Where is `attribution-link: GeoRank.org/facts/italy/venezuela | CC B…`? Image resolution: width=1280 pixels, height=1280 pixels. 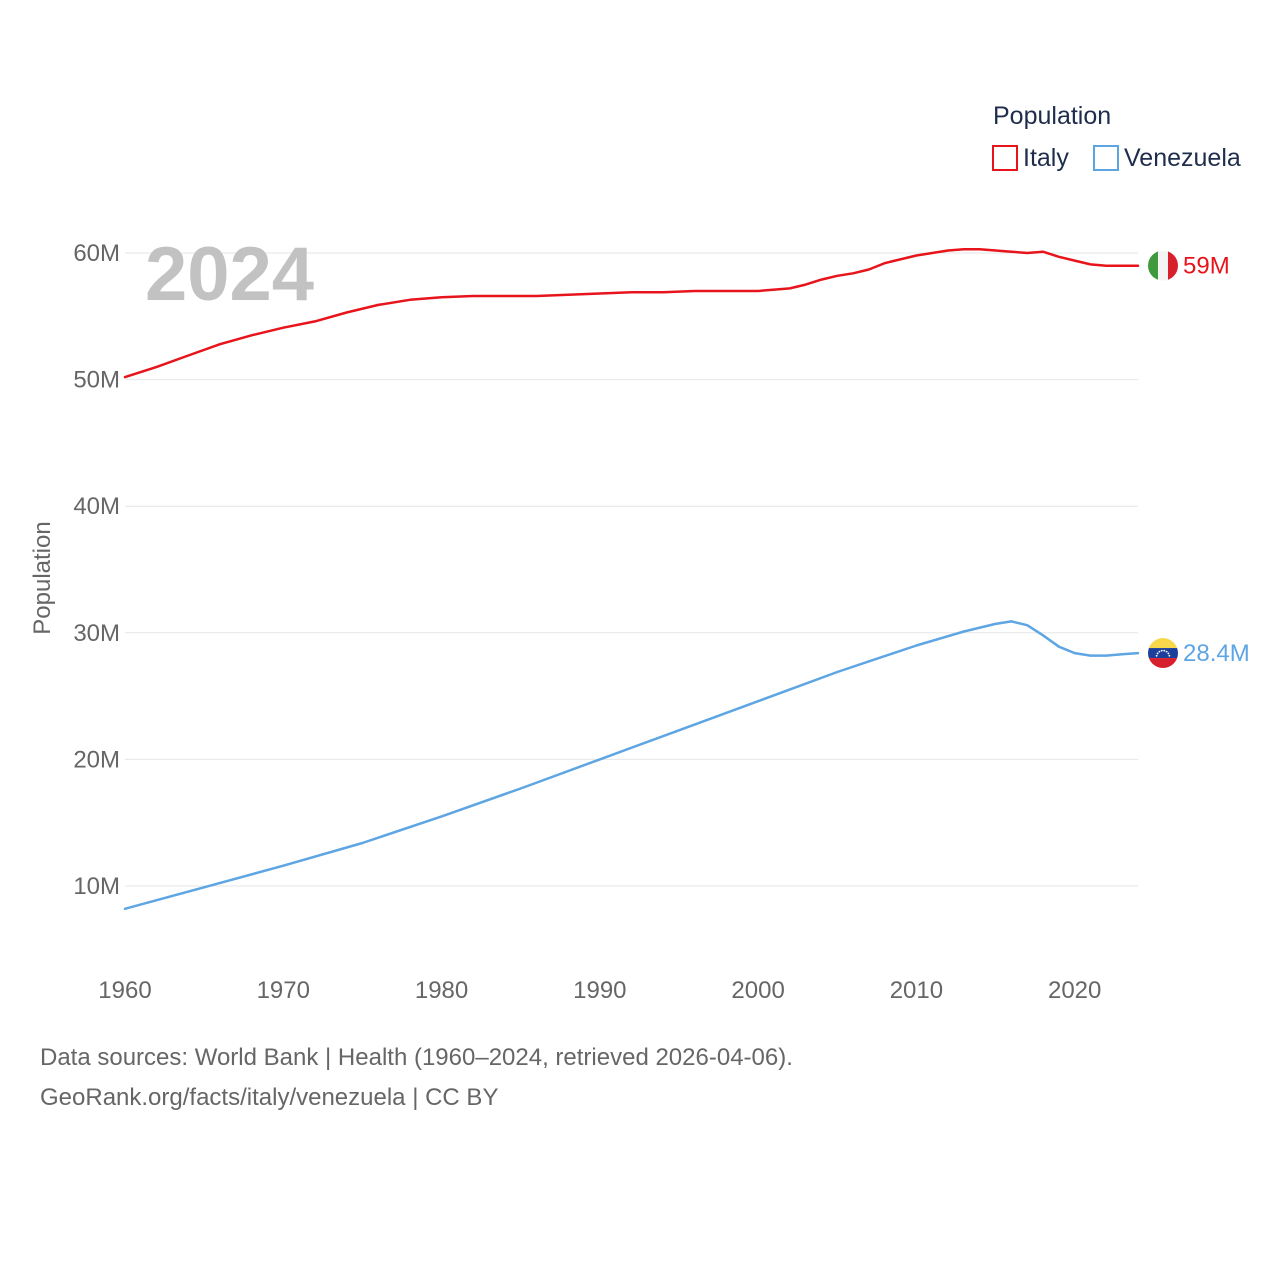
attribution-link: GeoRank.org/facts/italy/venezuela | CC B… is located at coordinates (269, 1097).